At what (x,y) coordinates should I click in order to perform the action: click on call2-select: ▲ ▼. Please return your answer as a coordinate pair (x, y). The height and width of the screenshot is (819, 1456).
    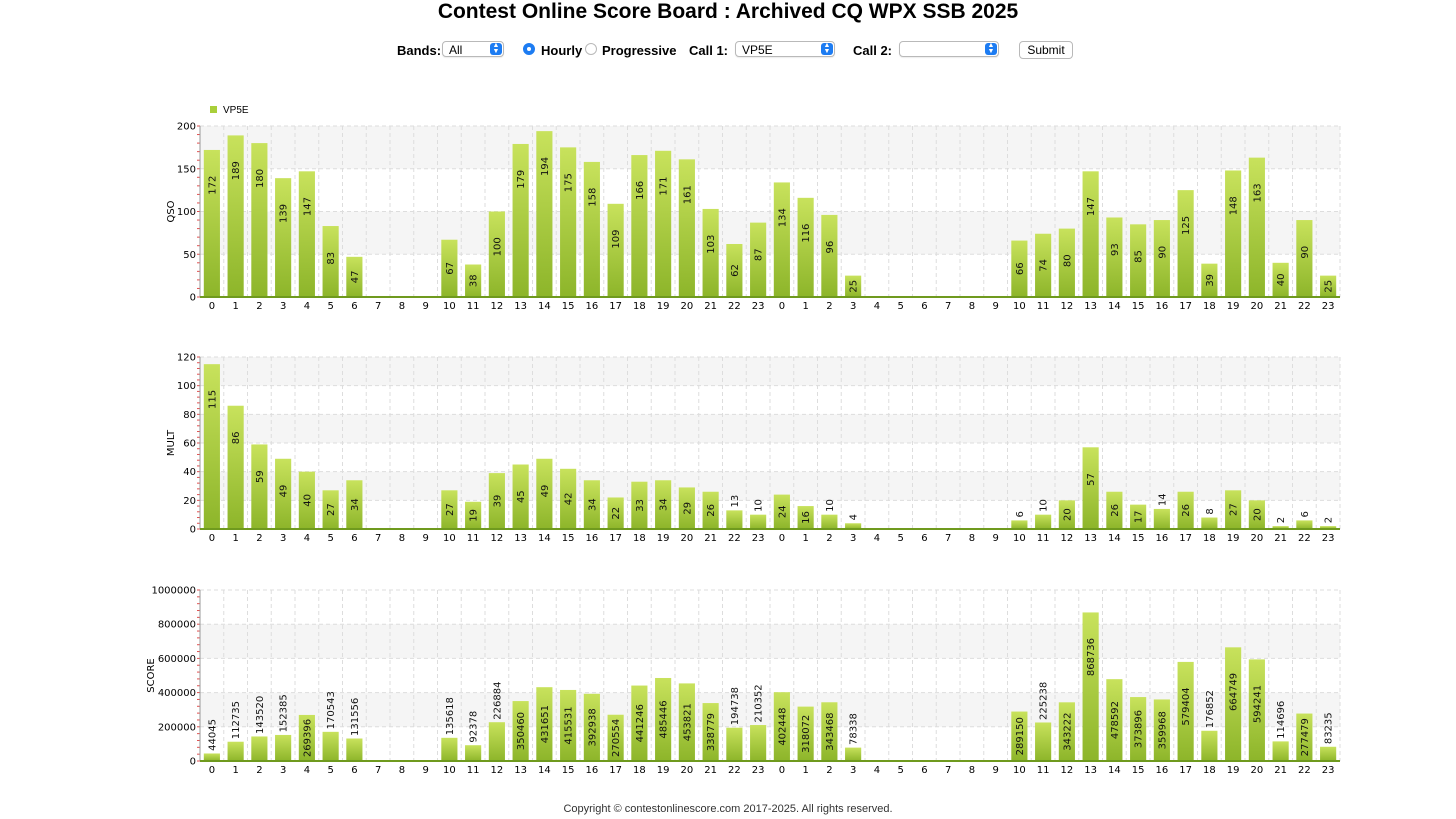
    Looking at the image, I should click on (949, 49).